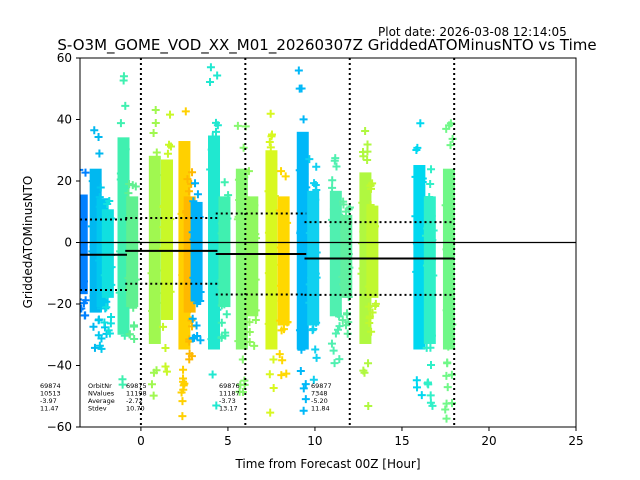  I want to click on stats-value: 69875, so click(136, 386).